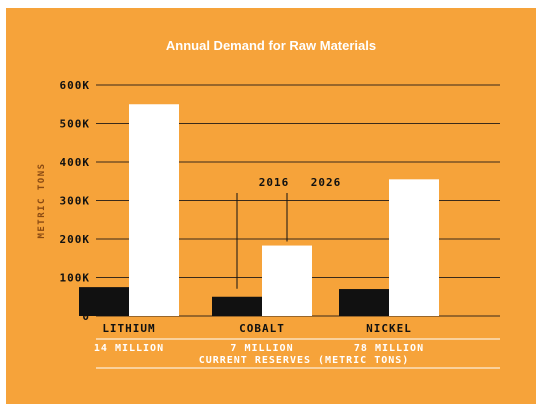  What do you see at coordinates (75, 278) in the screenshot?
I see `y-tick-label: 100K` at bounding box center [75, 278].